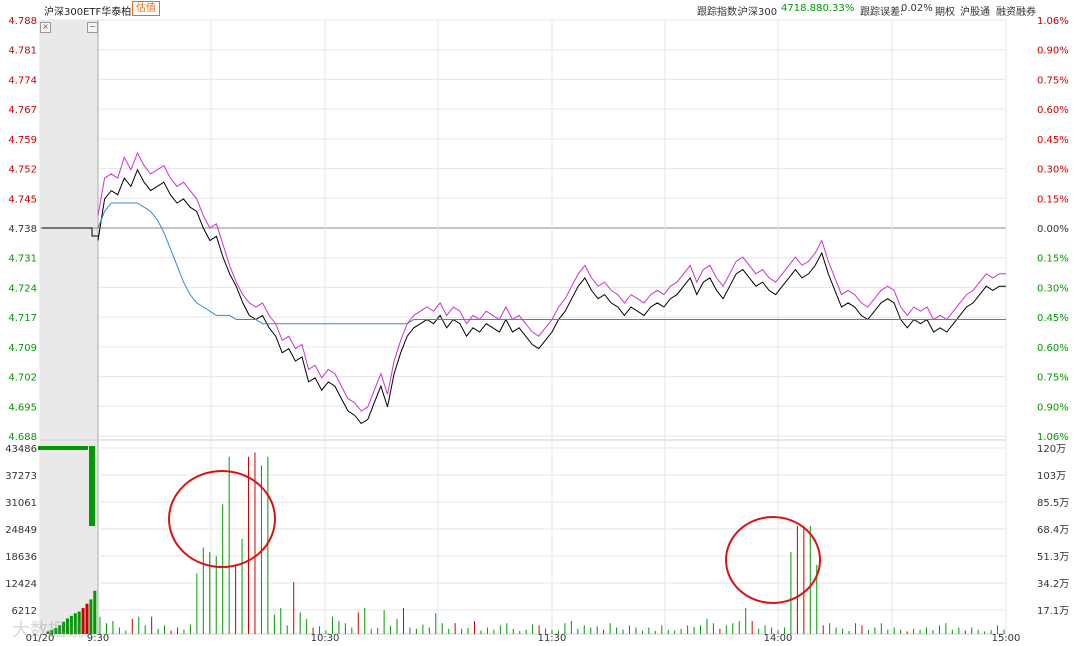 Image resolution: width=1080 pixels, height=646 pixels. I want to click on volume-tick-label: 24849, so click(21, 530).